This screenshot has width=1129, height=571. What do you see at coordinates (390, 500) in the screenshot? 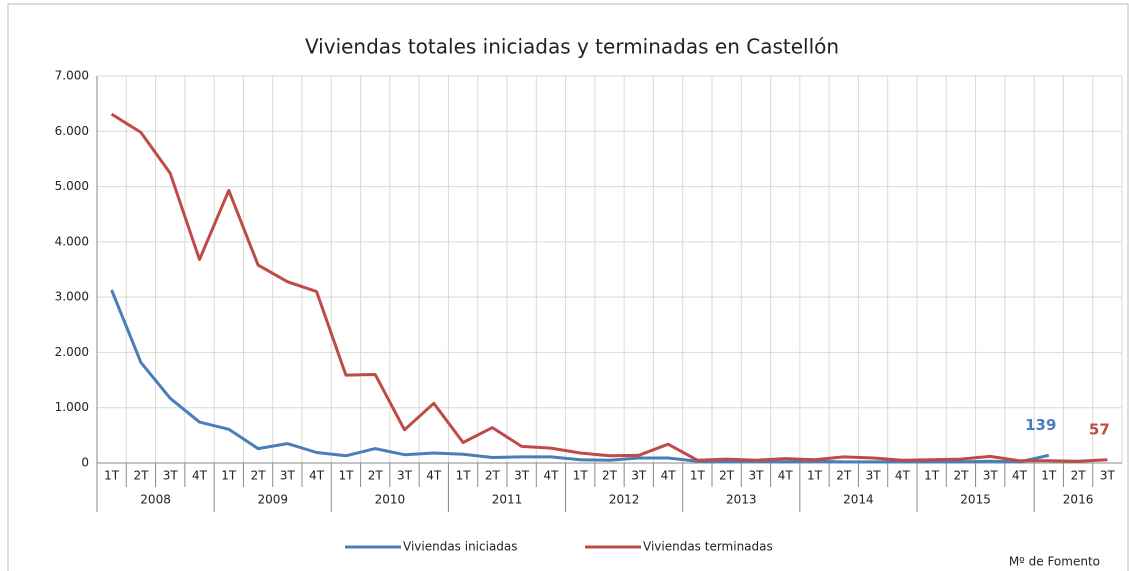
I see `x-group-label: 2010` at bounding box center [390, 500].